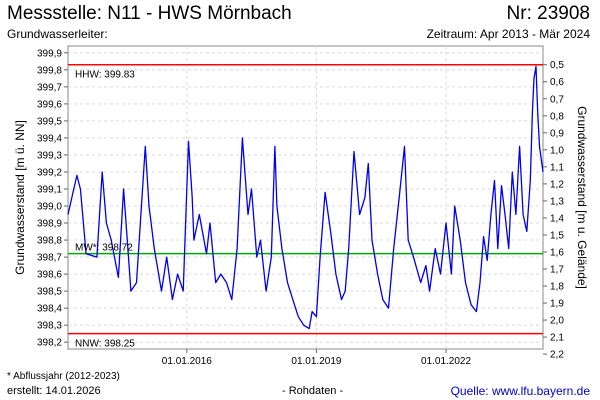  I want to click on right-tick-label: 1,6, so click(557, 252).